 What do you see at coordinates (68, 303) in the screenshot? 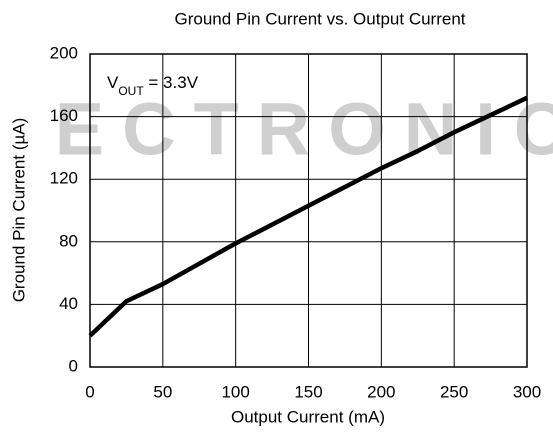
I see `y-tick-label: 40` at bounding box center [68, 303].